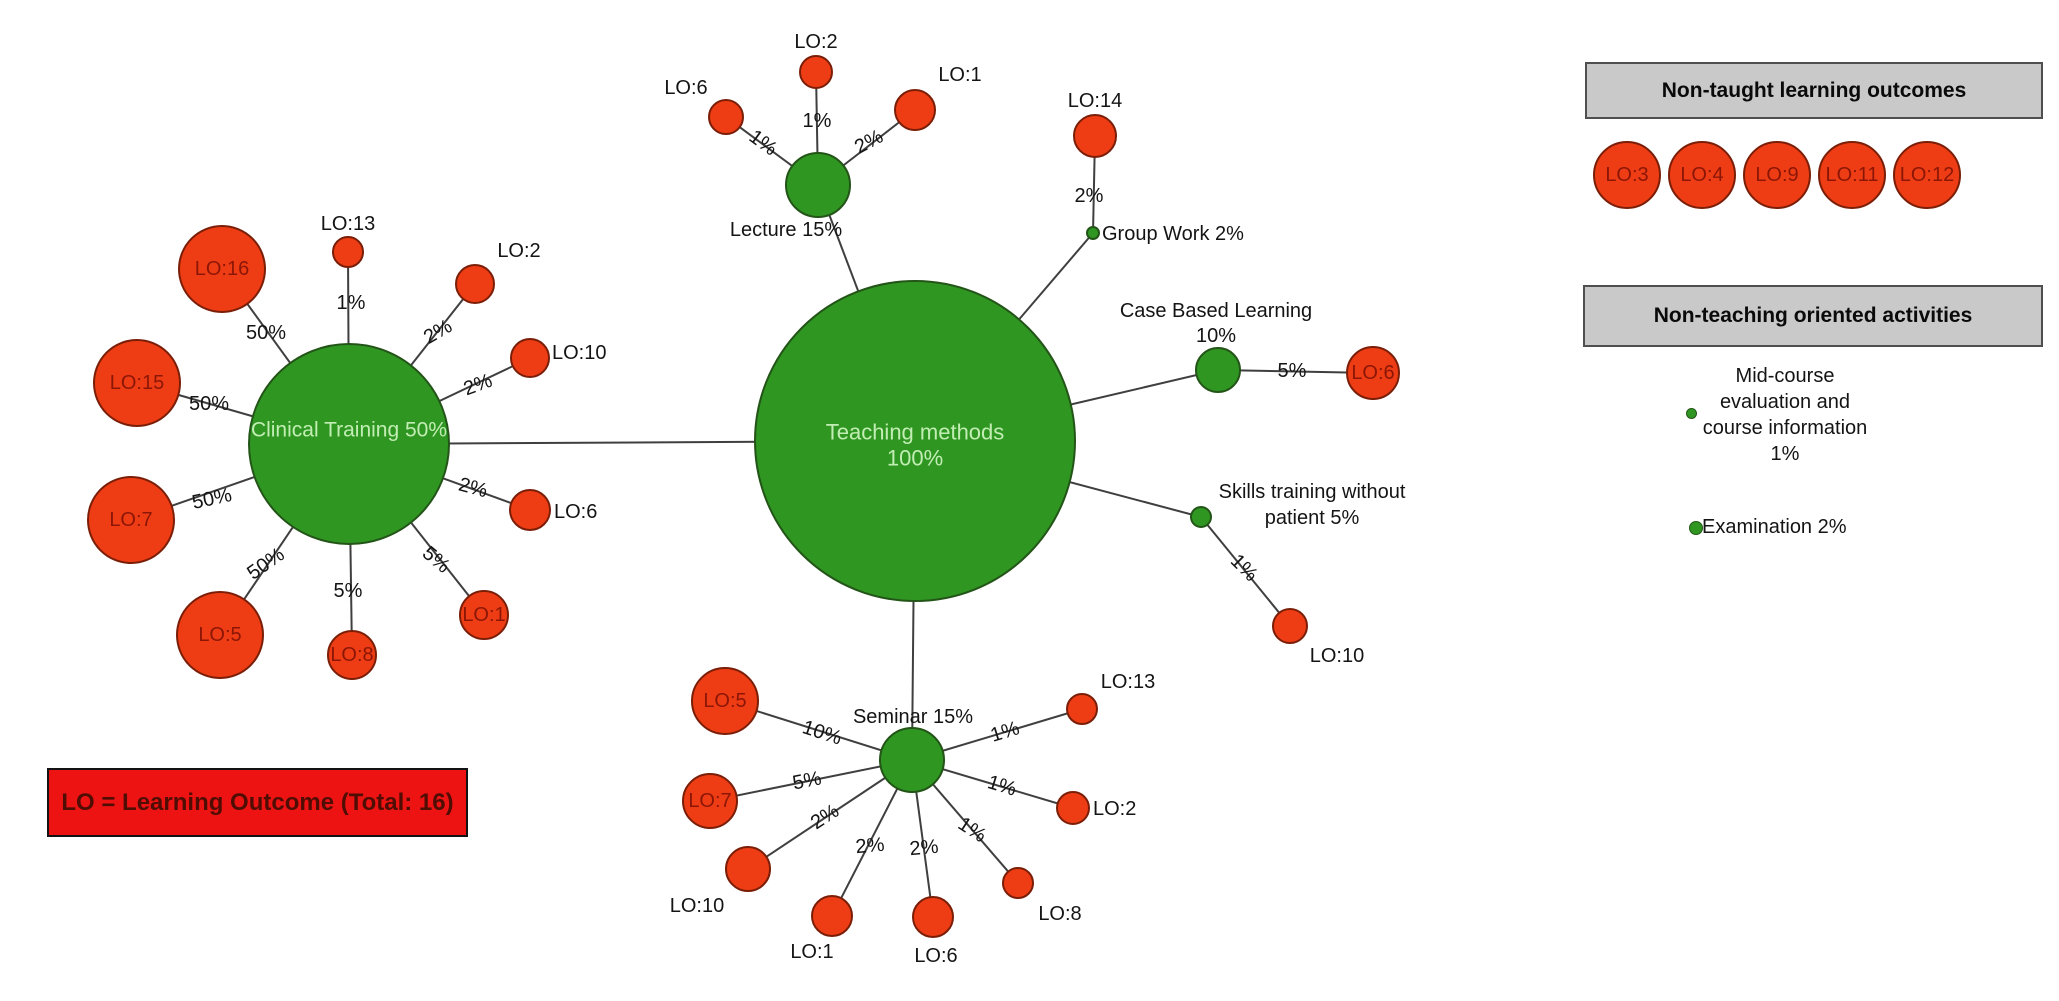 This screenshot has height=1001, width=2059. I want to click on node-lo1-seminar, so click(832, 916).